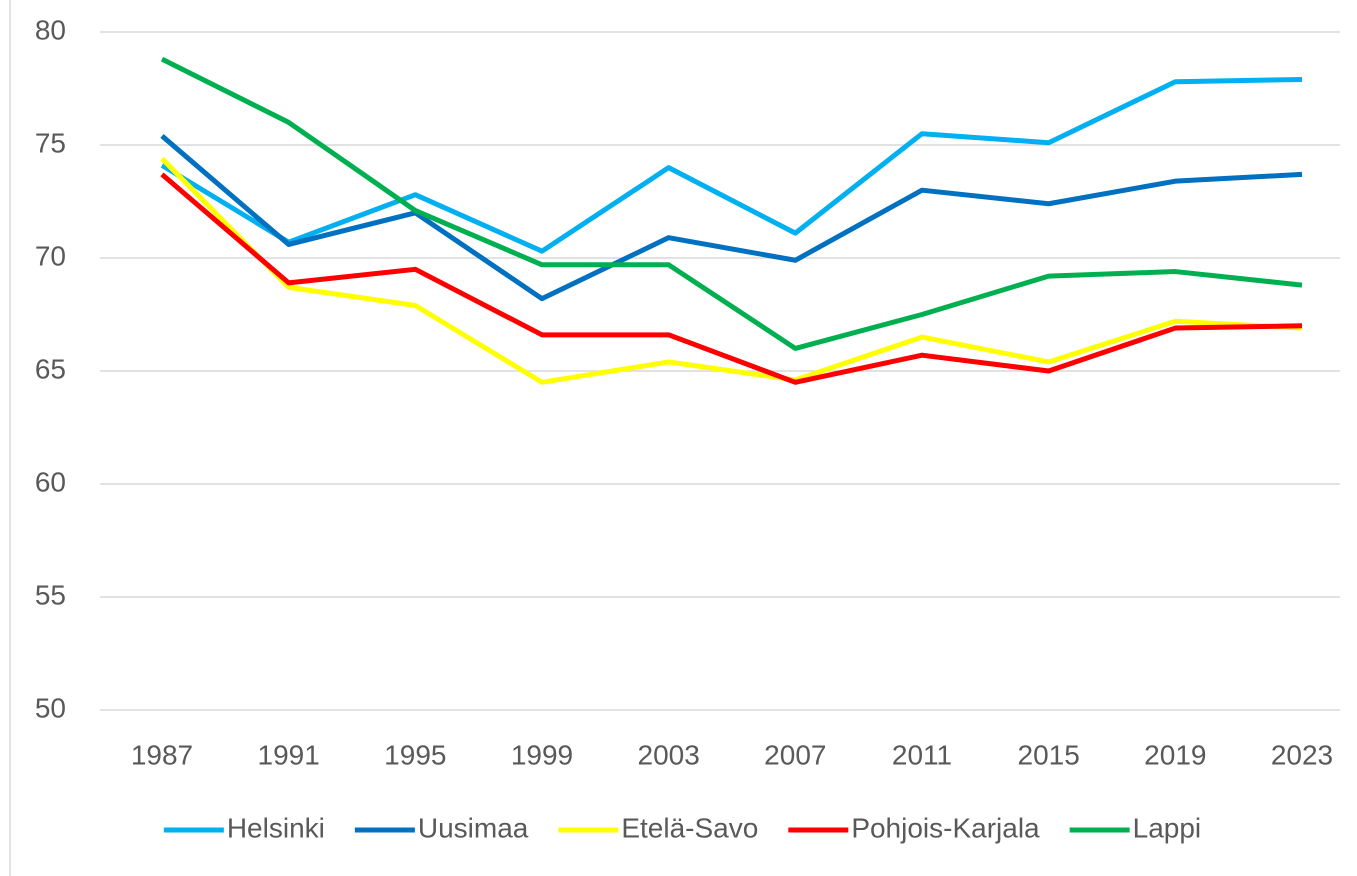 The width and height of the screenshot is (1357, 876). Describe the element at coordinates (1302, 754) in the screenshot. I see `x-tick-label: 2023` at that location.